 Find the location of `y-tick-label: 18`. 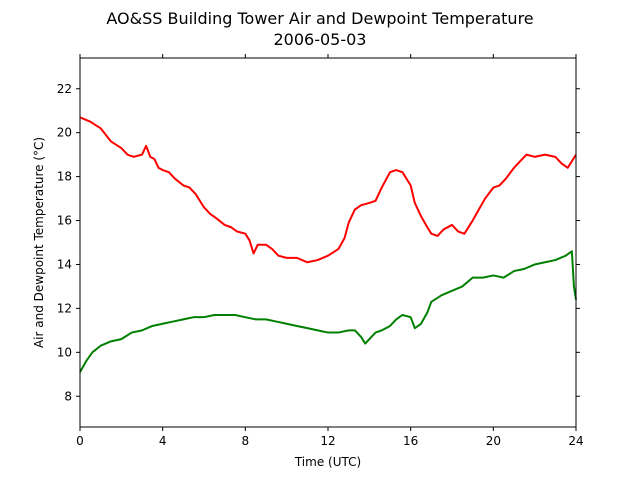

y-tick-label: 18 is located at coordinates (64, 177).